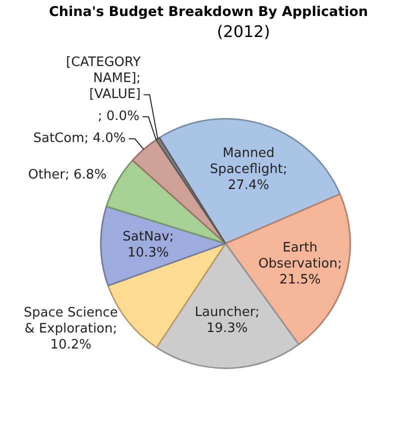 The image size is (417, 421). Describe the element at coordinates (79, 138) in the screenshot. I see `slice-label: SatCom; 4.0%` at that location.